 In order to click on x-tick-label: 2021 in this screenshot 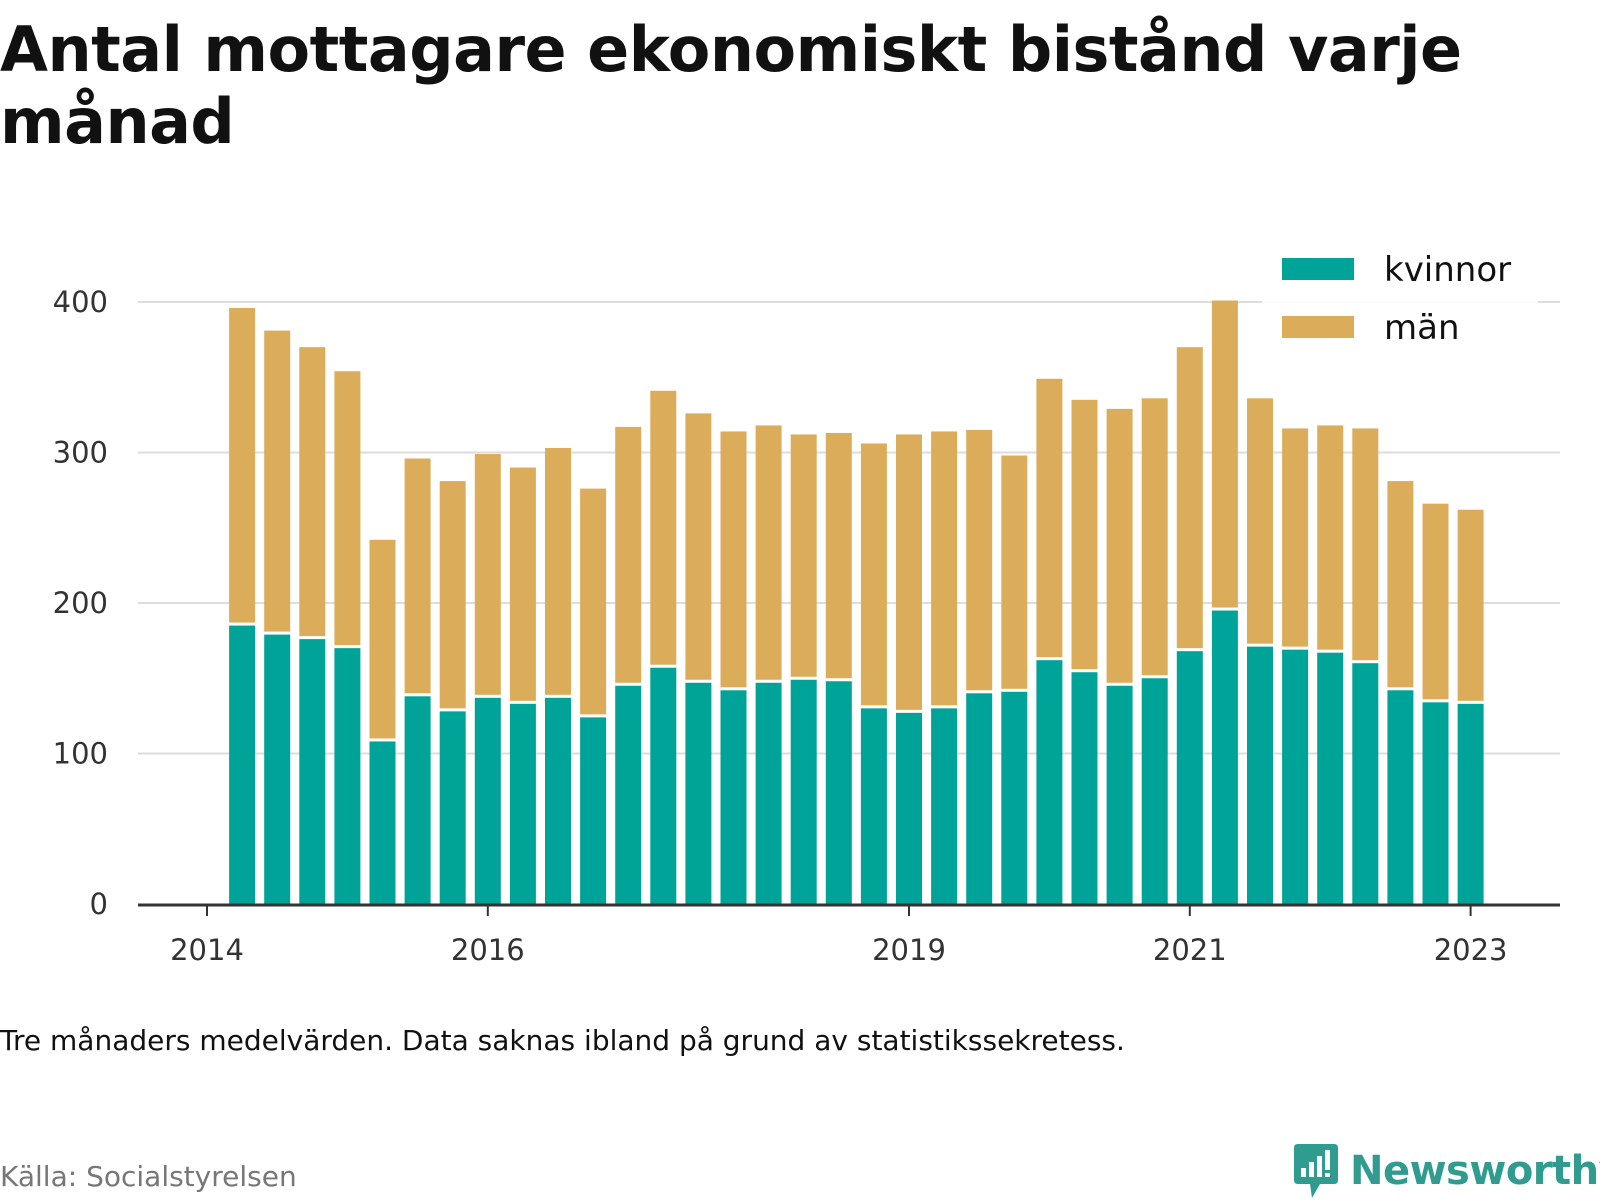, I will do `click(1190, 950)`.